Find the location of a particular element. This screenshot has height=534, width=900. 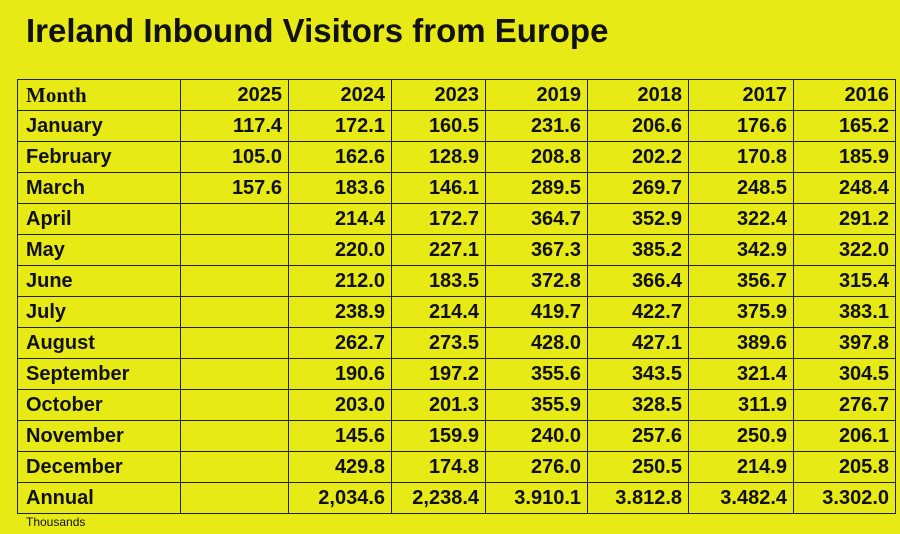

row-label: January is located at coordinates (99, 126).